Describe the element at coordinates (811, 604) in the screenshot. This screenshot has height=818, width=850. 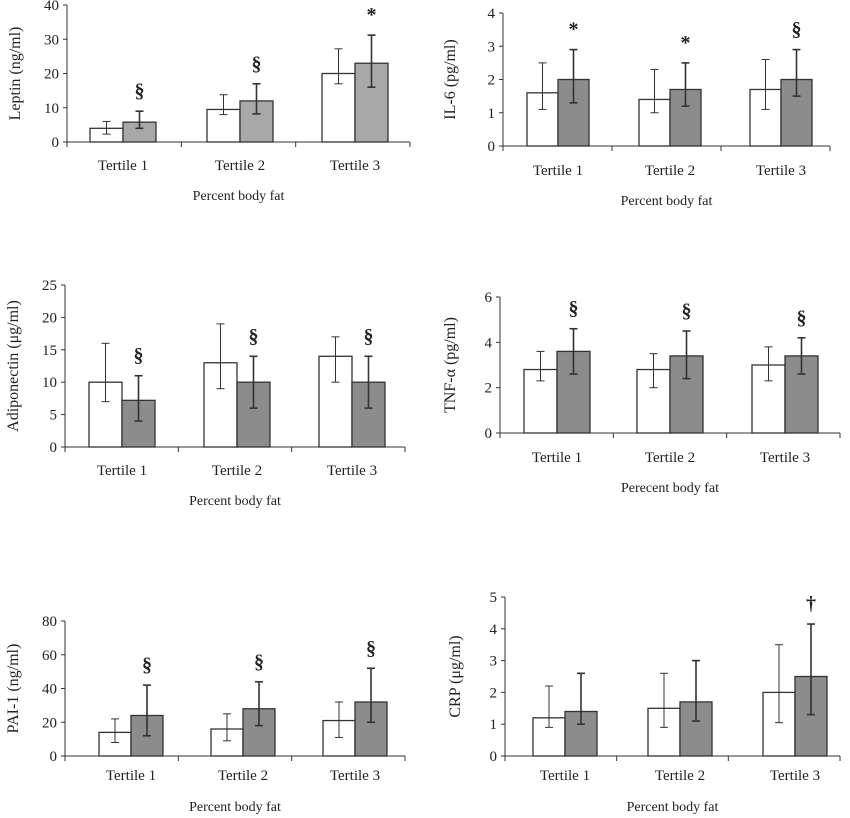
I see `significance-mark: †` at that location.